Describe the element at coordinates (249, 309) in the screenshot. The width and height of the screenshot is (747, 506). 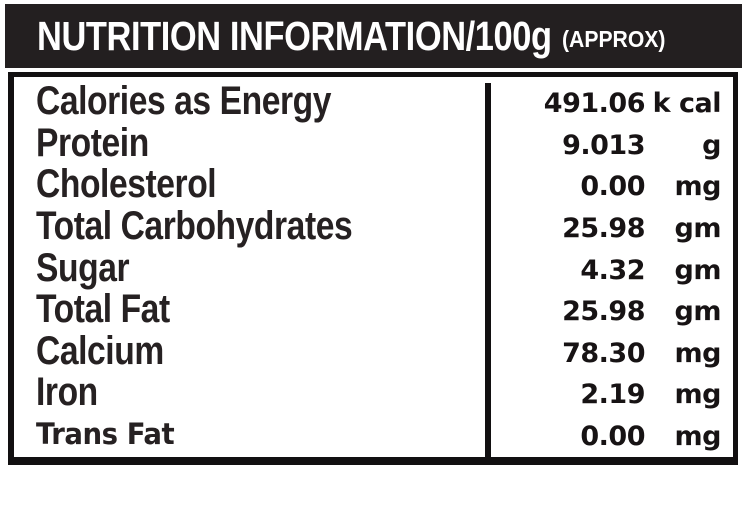
I see `nutrient-label-cell: Total Fat` at that location.